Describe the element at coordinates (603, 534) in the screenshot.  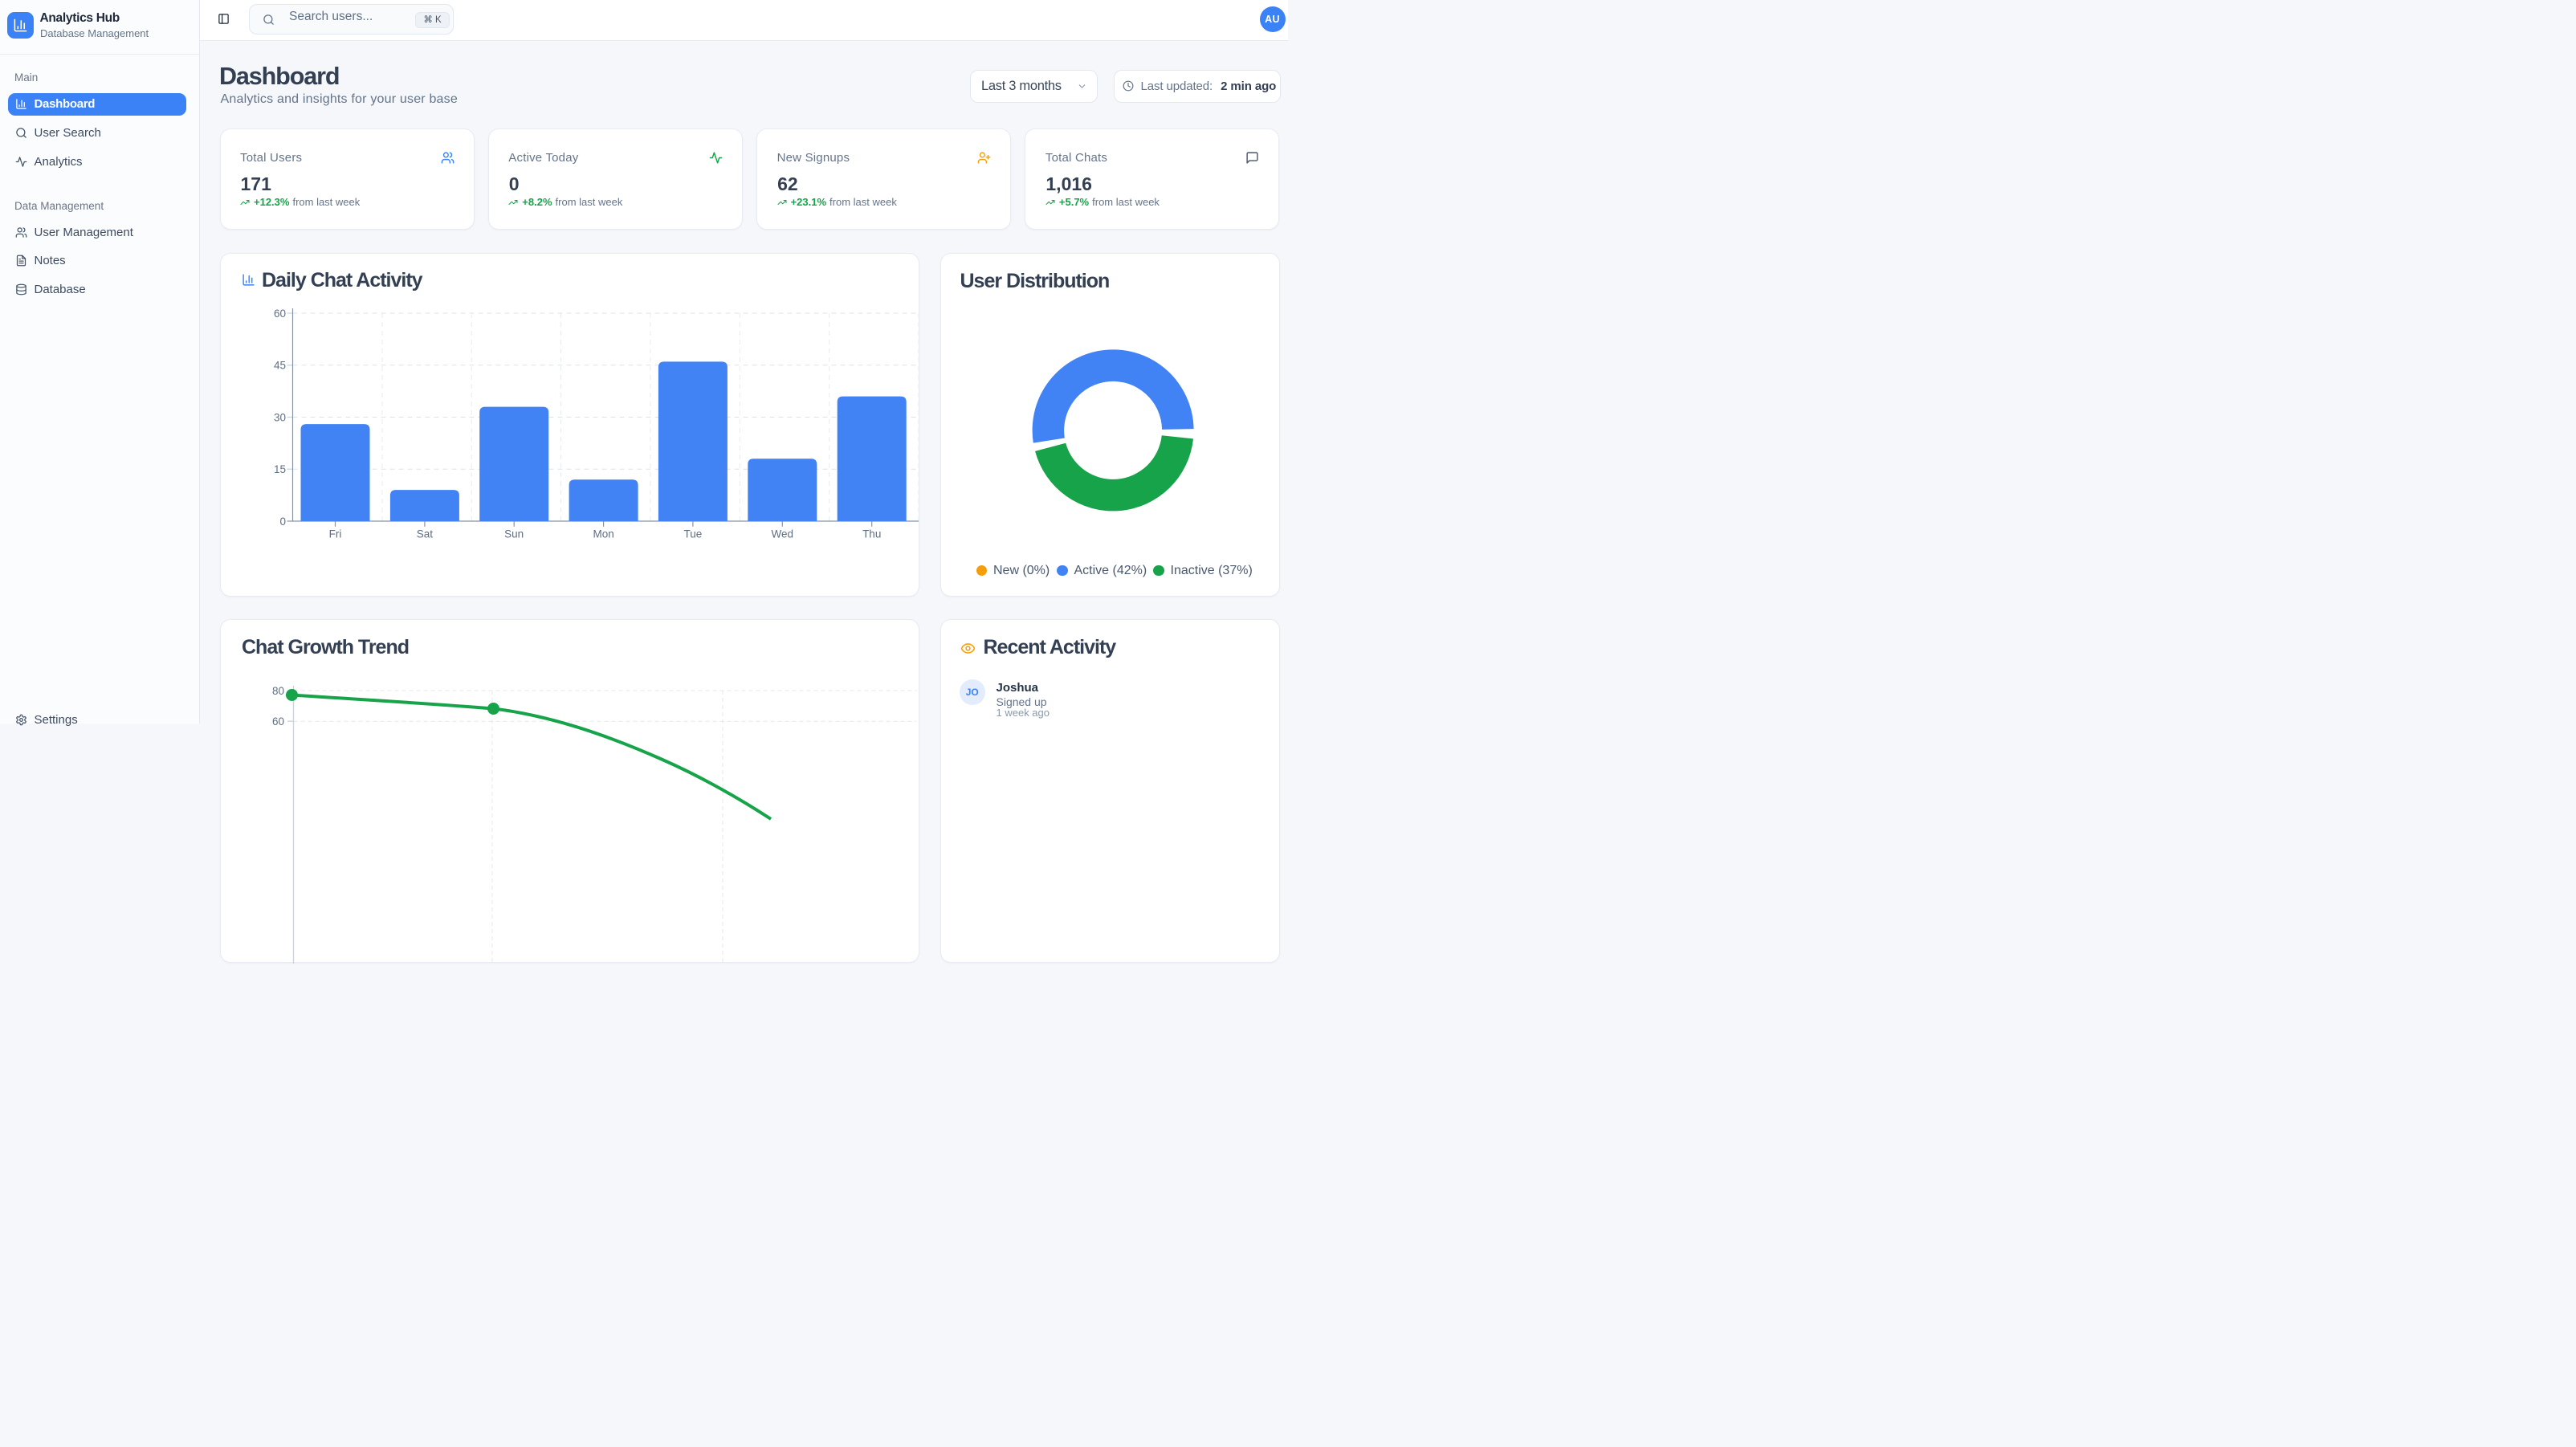
I see `svg-text: Mon` at that location.